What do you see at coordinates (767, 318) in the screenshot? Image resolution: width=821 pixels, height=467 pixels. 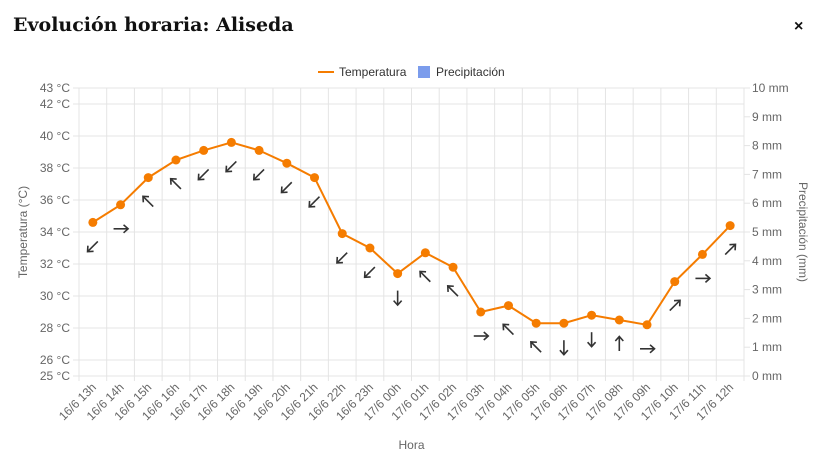 I see `y-right-tick-label: 2 mm` at bounding box center [767, 318].